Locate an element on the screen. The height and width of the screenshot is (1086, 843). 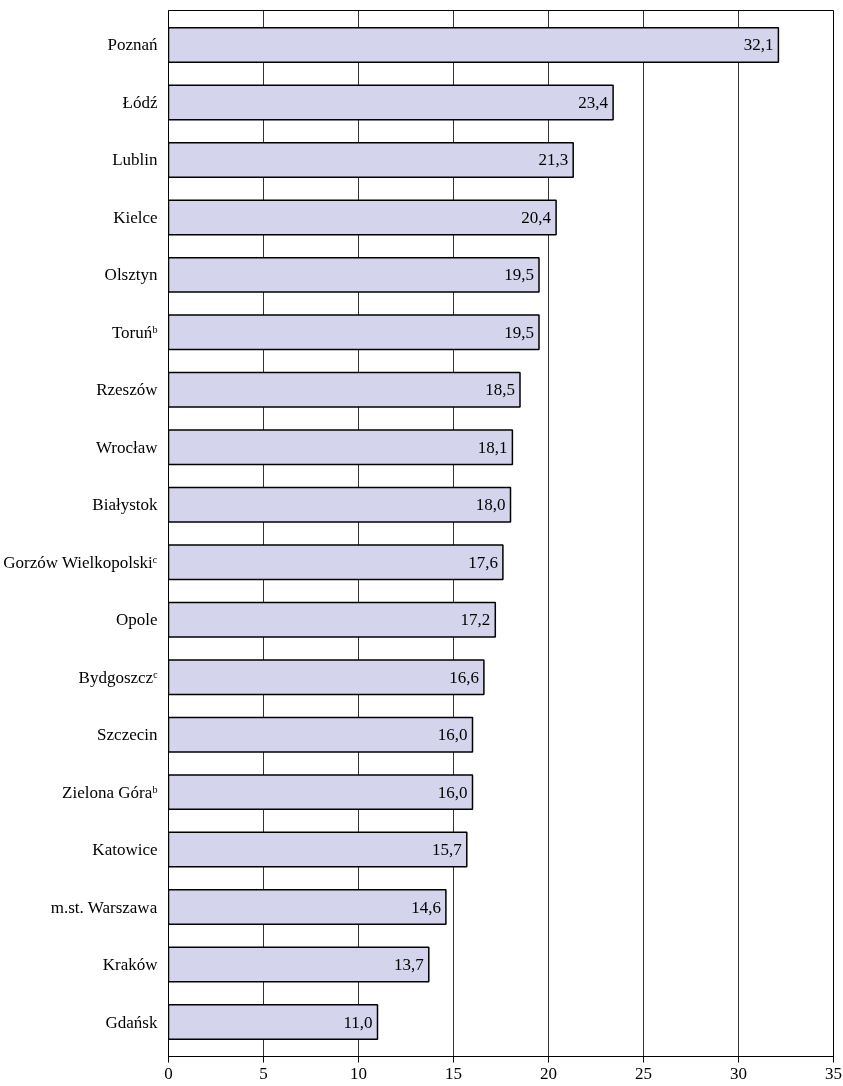
x-tick-label: 10 is located at coordinates (358, 1073).